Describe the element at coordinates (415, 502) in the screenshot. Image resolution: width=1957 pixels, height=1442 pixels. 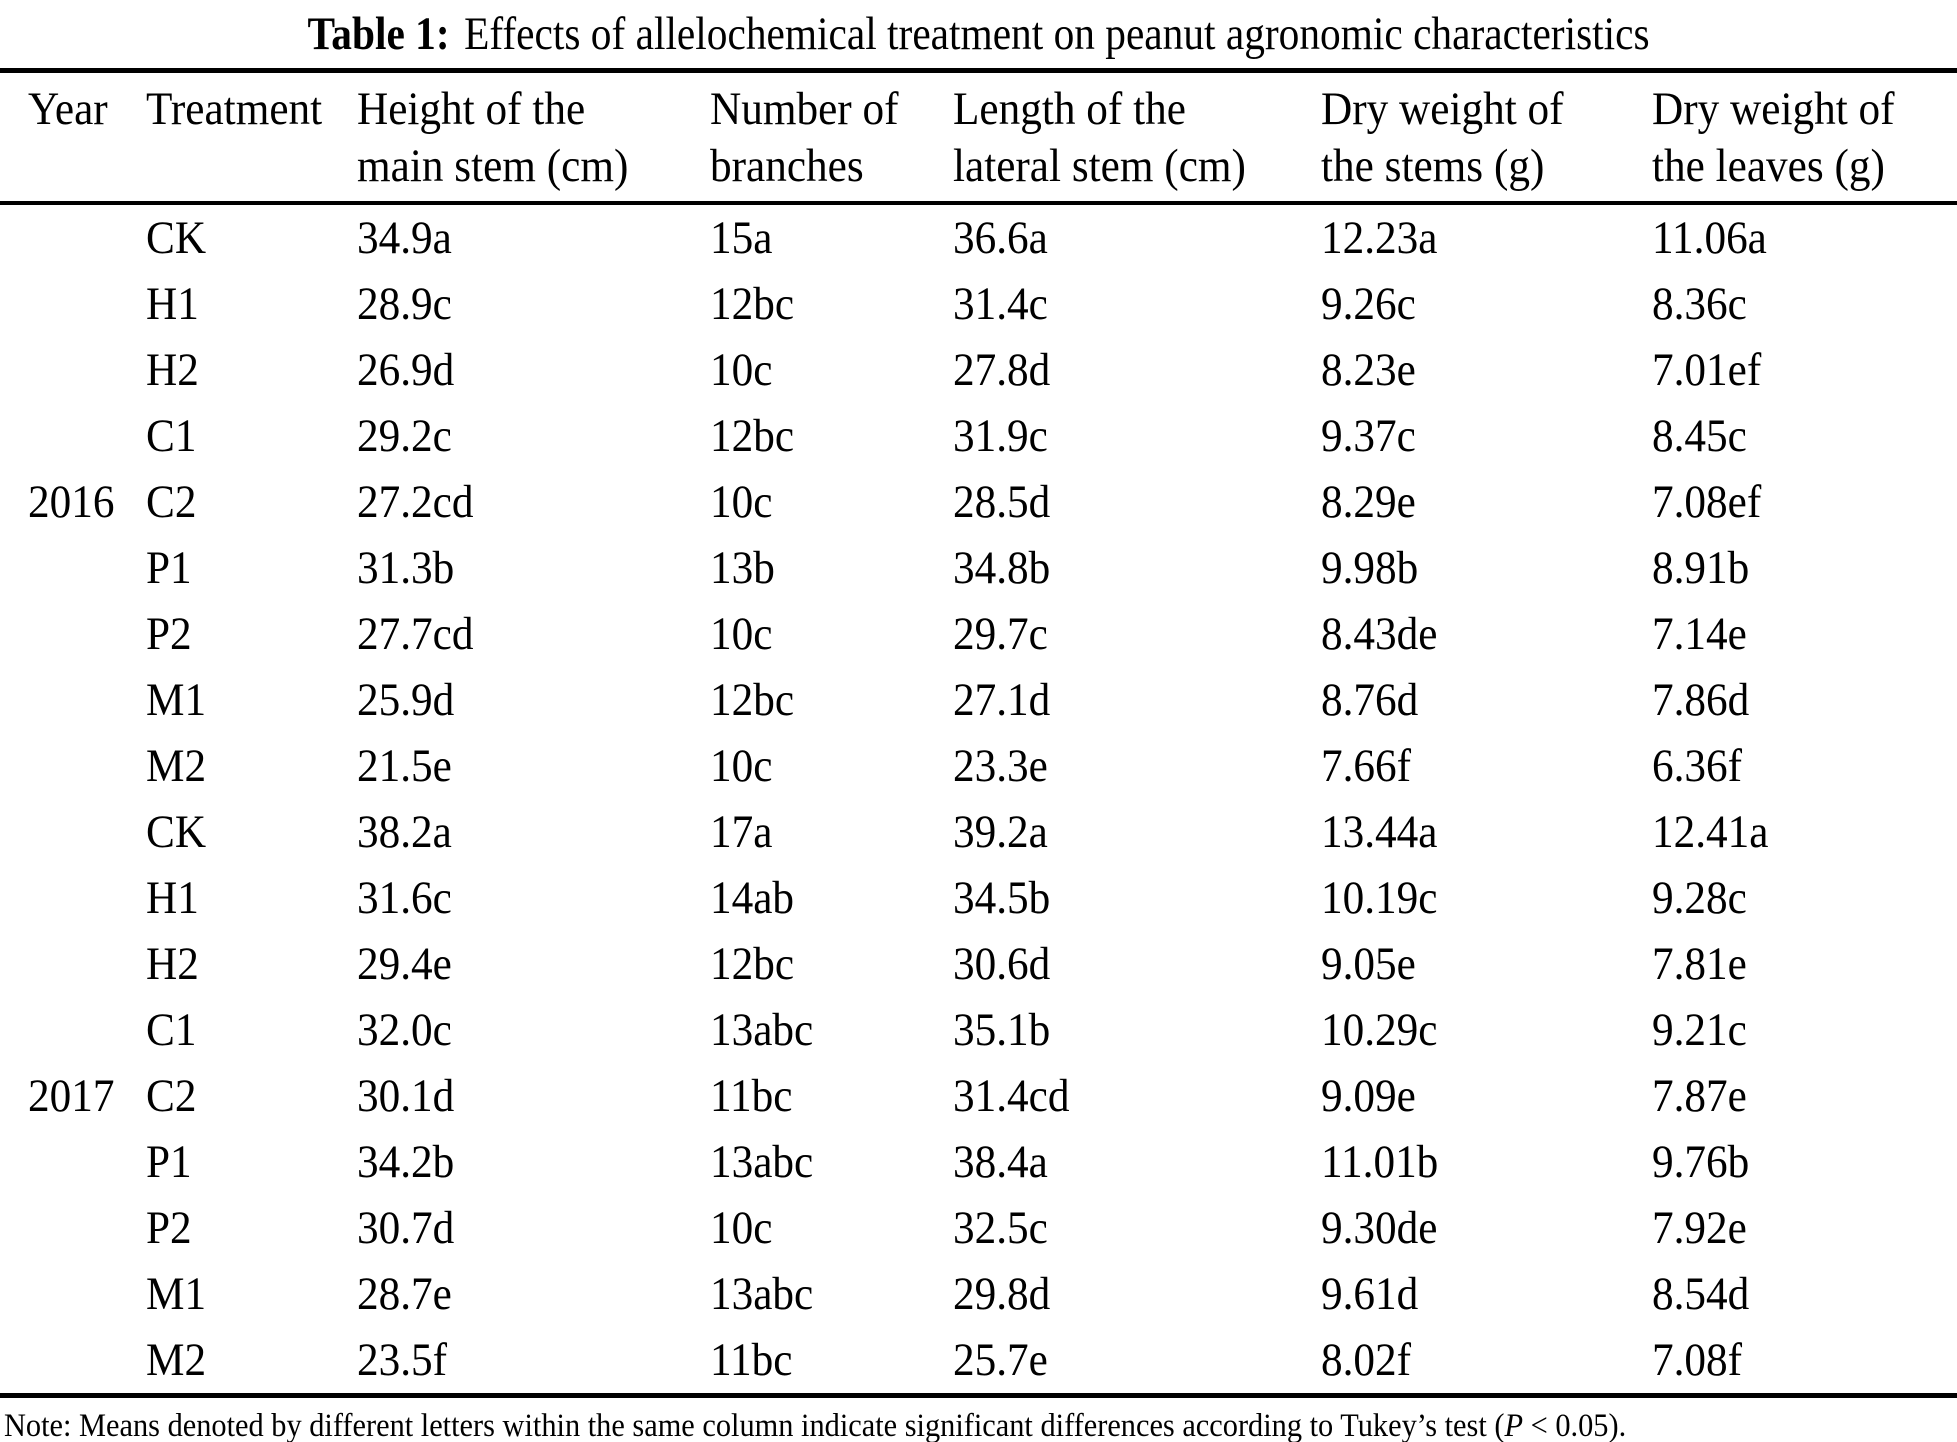
I see `main-stem-height-cell: 27.2cd` at that location.